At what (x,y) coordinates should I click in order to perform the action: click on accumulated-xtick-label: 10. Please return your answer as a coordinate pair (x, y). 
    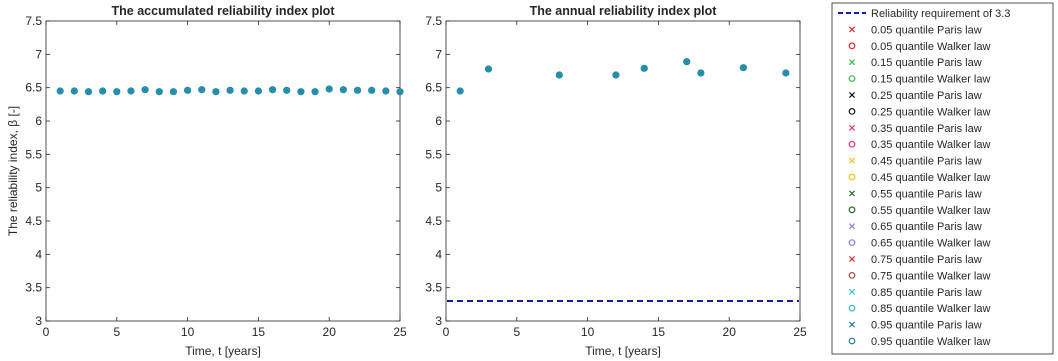
    Looking at the image, I should click on (188, 332).